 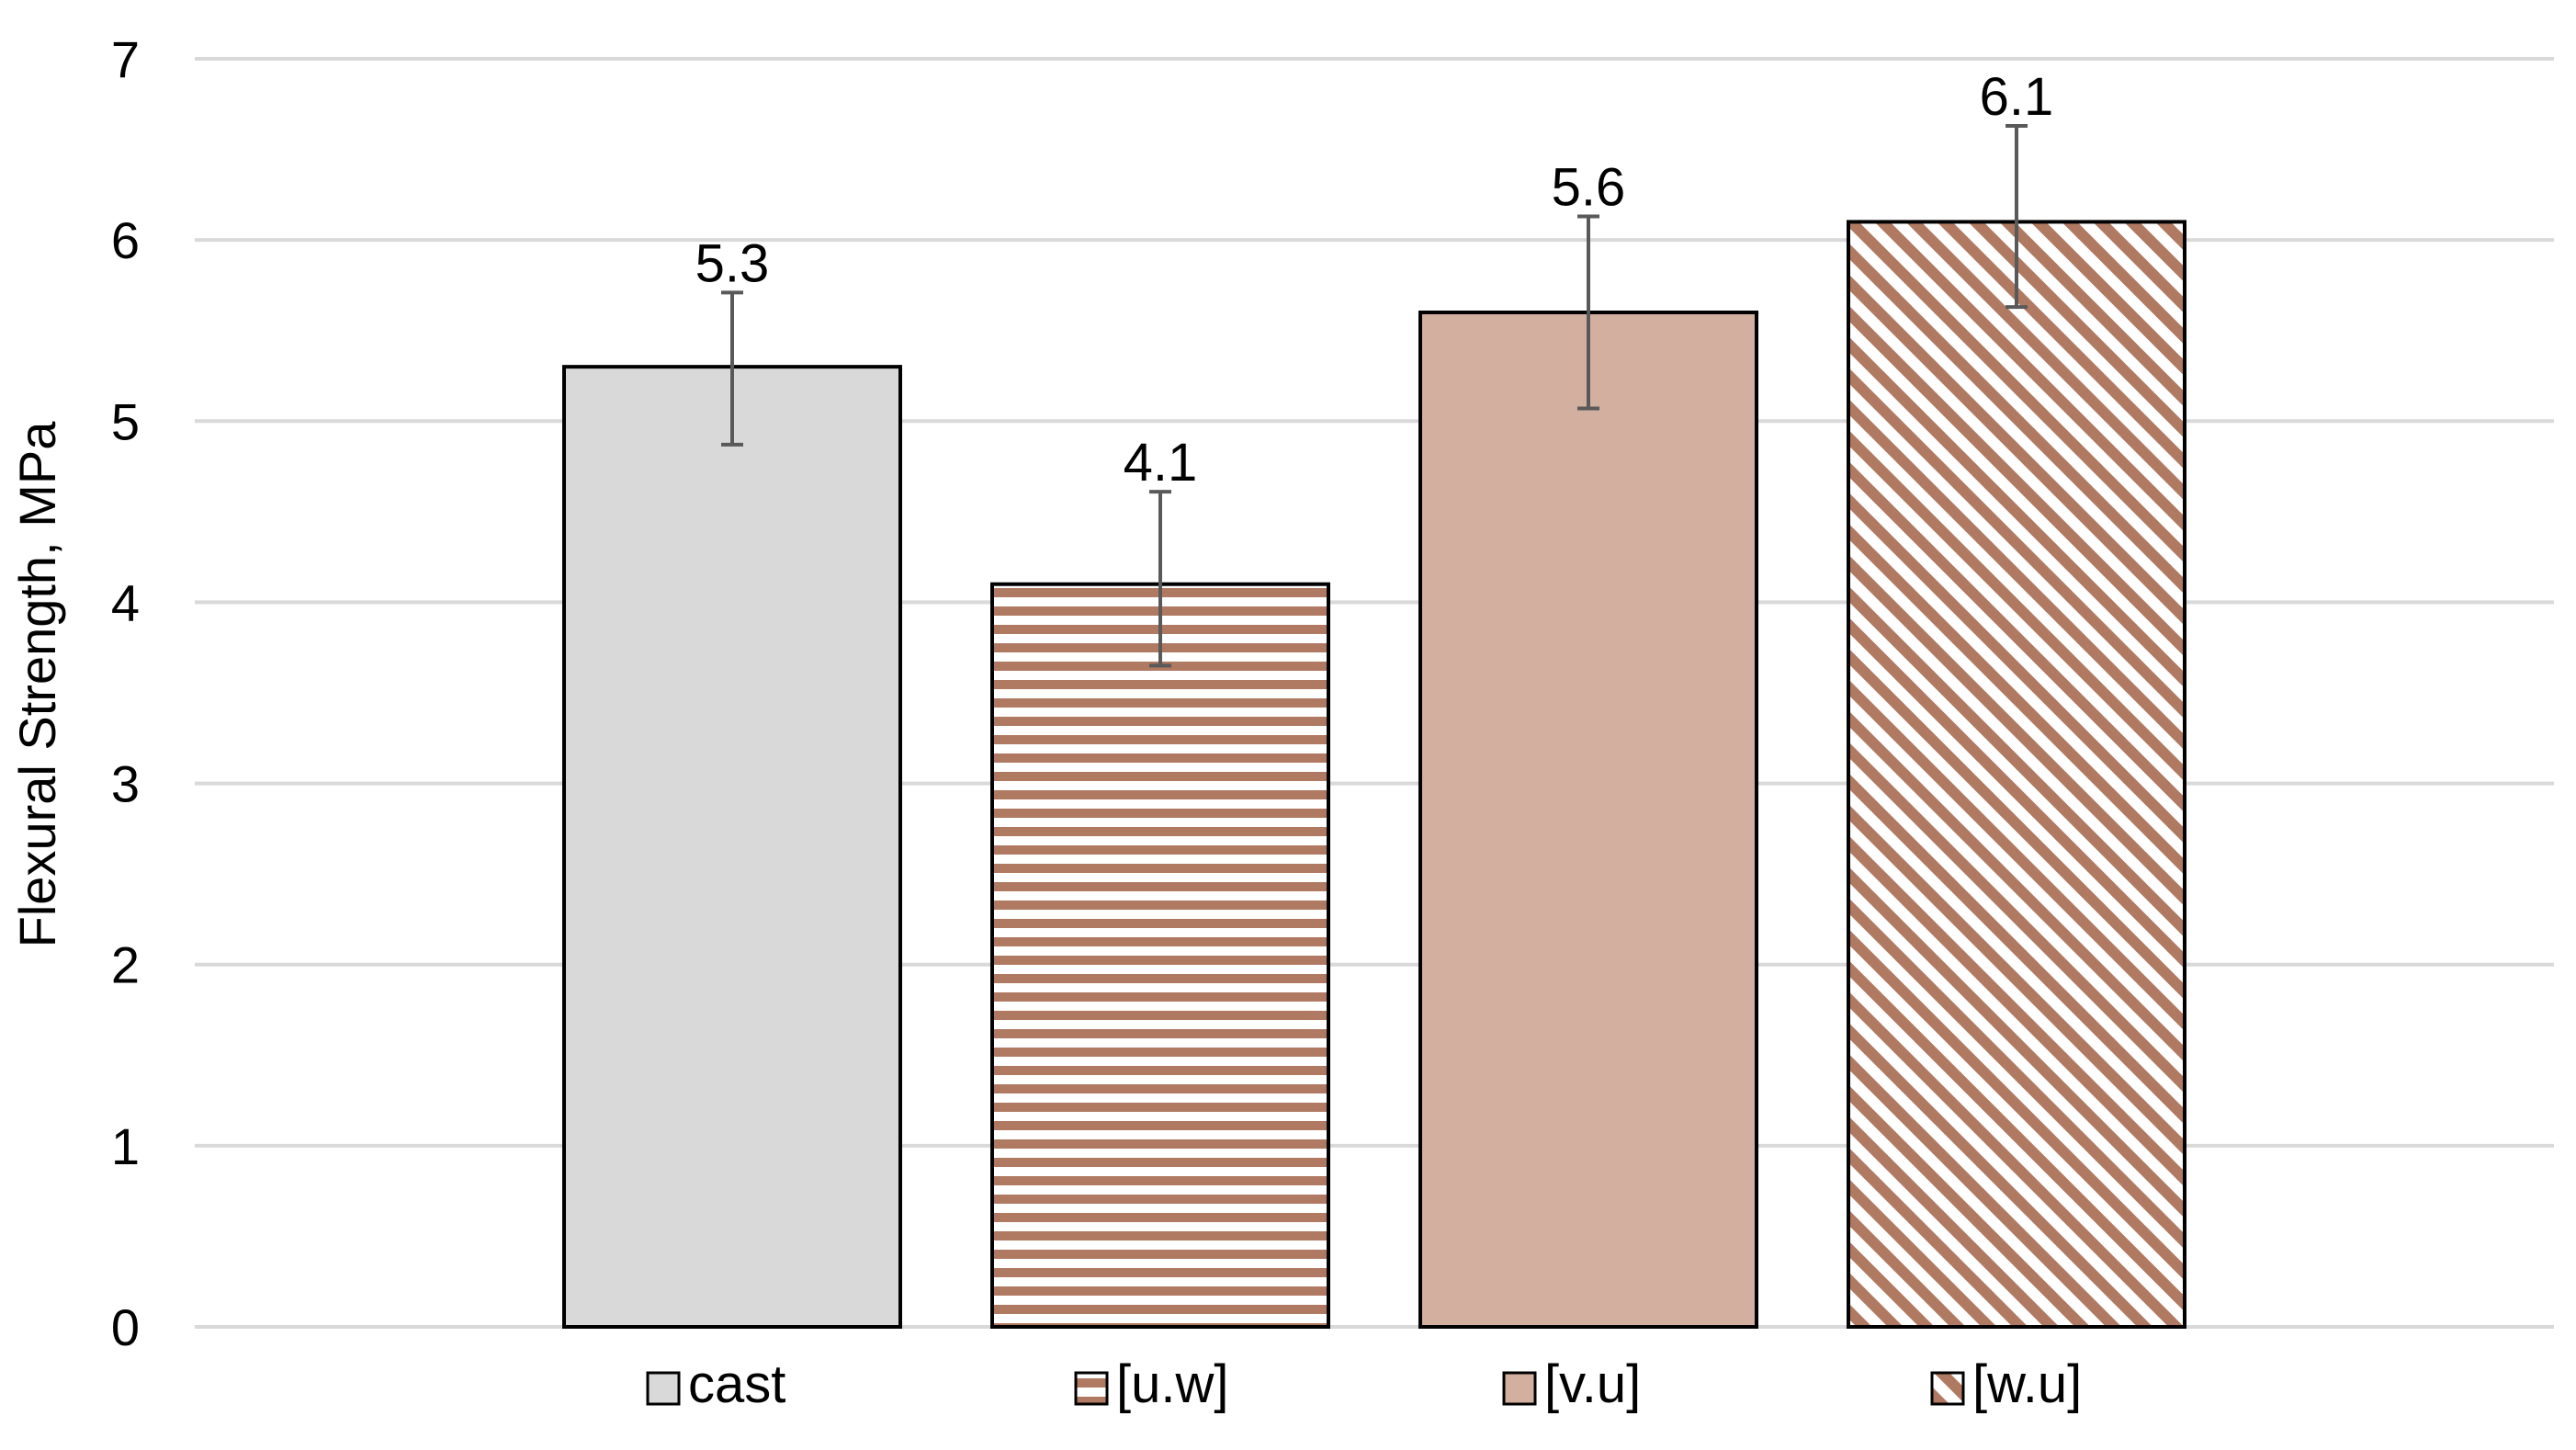 I want to click on legend-item-2: [v.u], so click(x=1571, y=1384).